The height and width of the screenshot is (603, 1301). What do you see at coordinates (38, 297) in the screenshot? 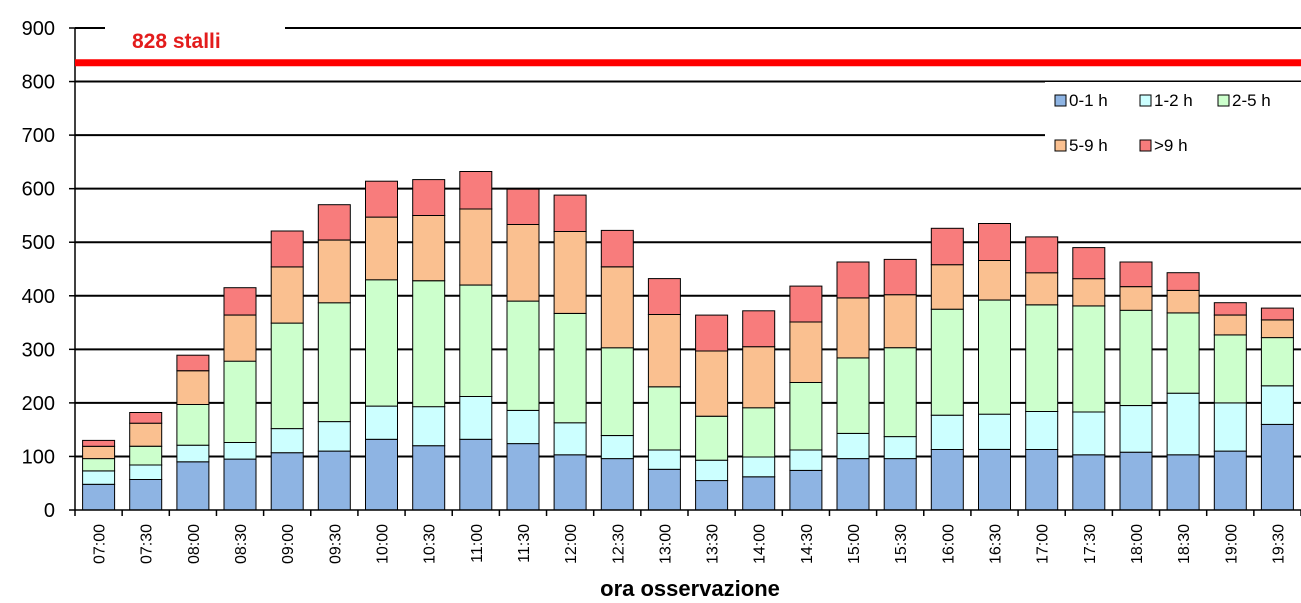
I see `y-tick-label: 400` at bounding box center [38, 297].